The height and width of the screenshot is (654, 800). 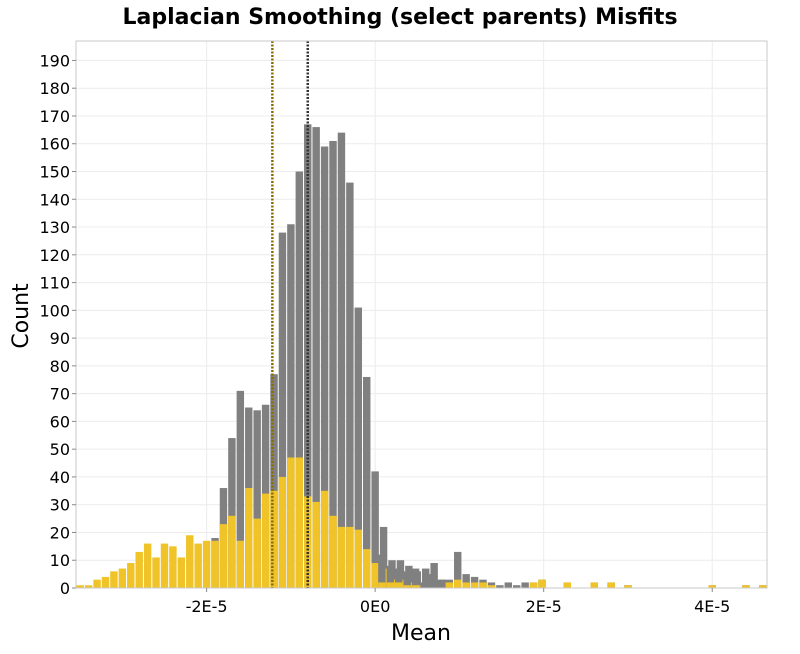 I want to click on x-tick-label: 0E0, so click(x=375, y=606).